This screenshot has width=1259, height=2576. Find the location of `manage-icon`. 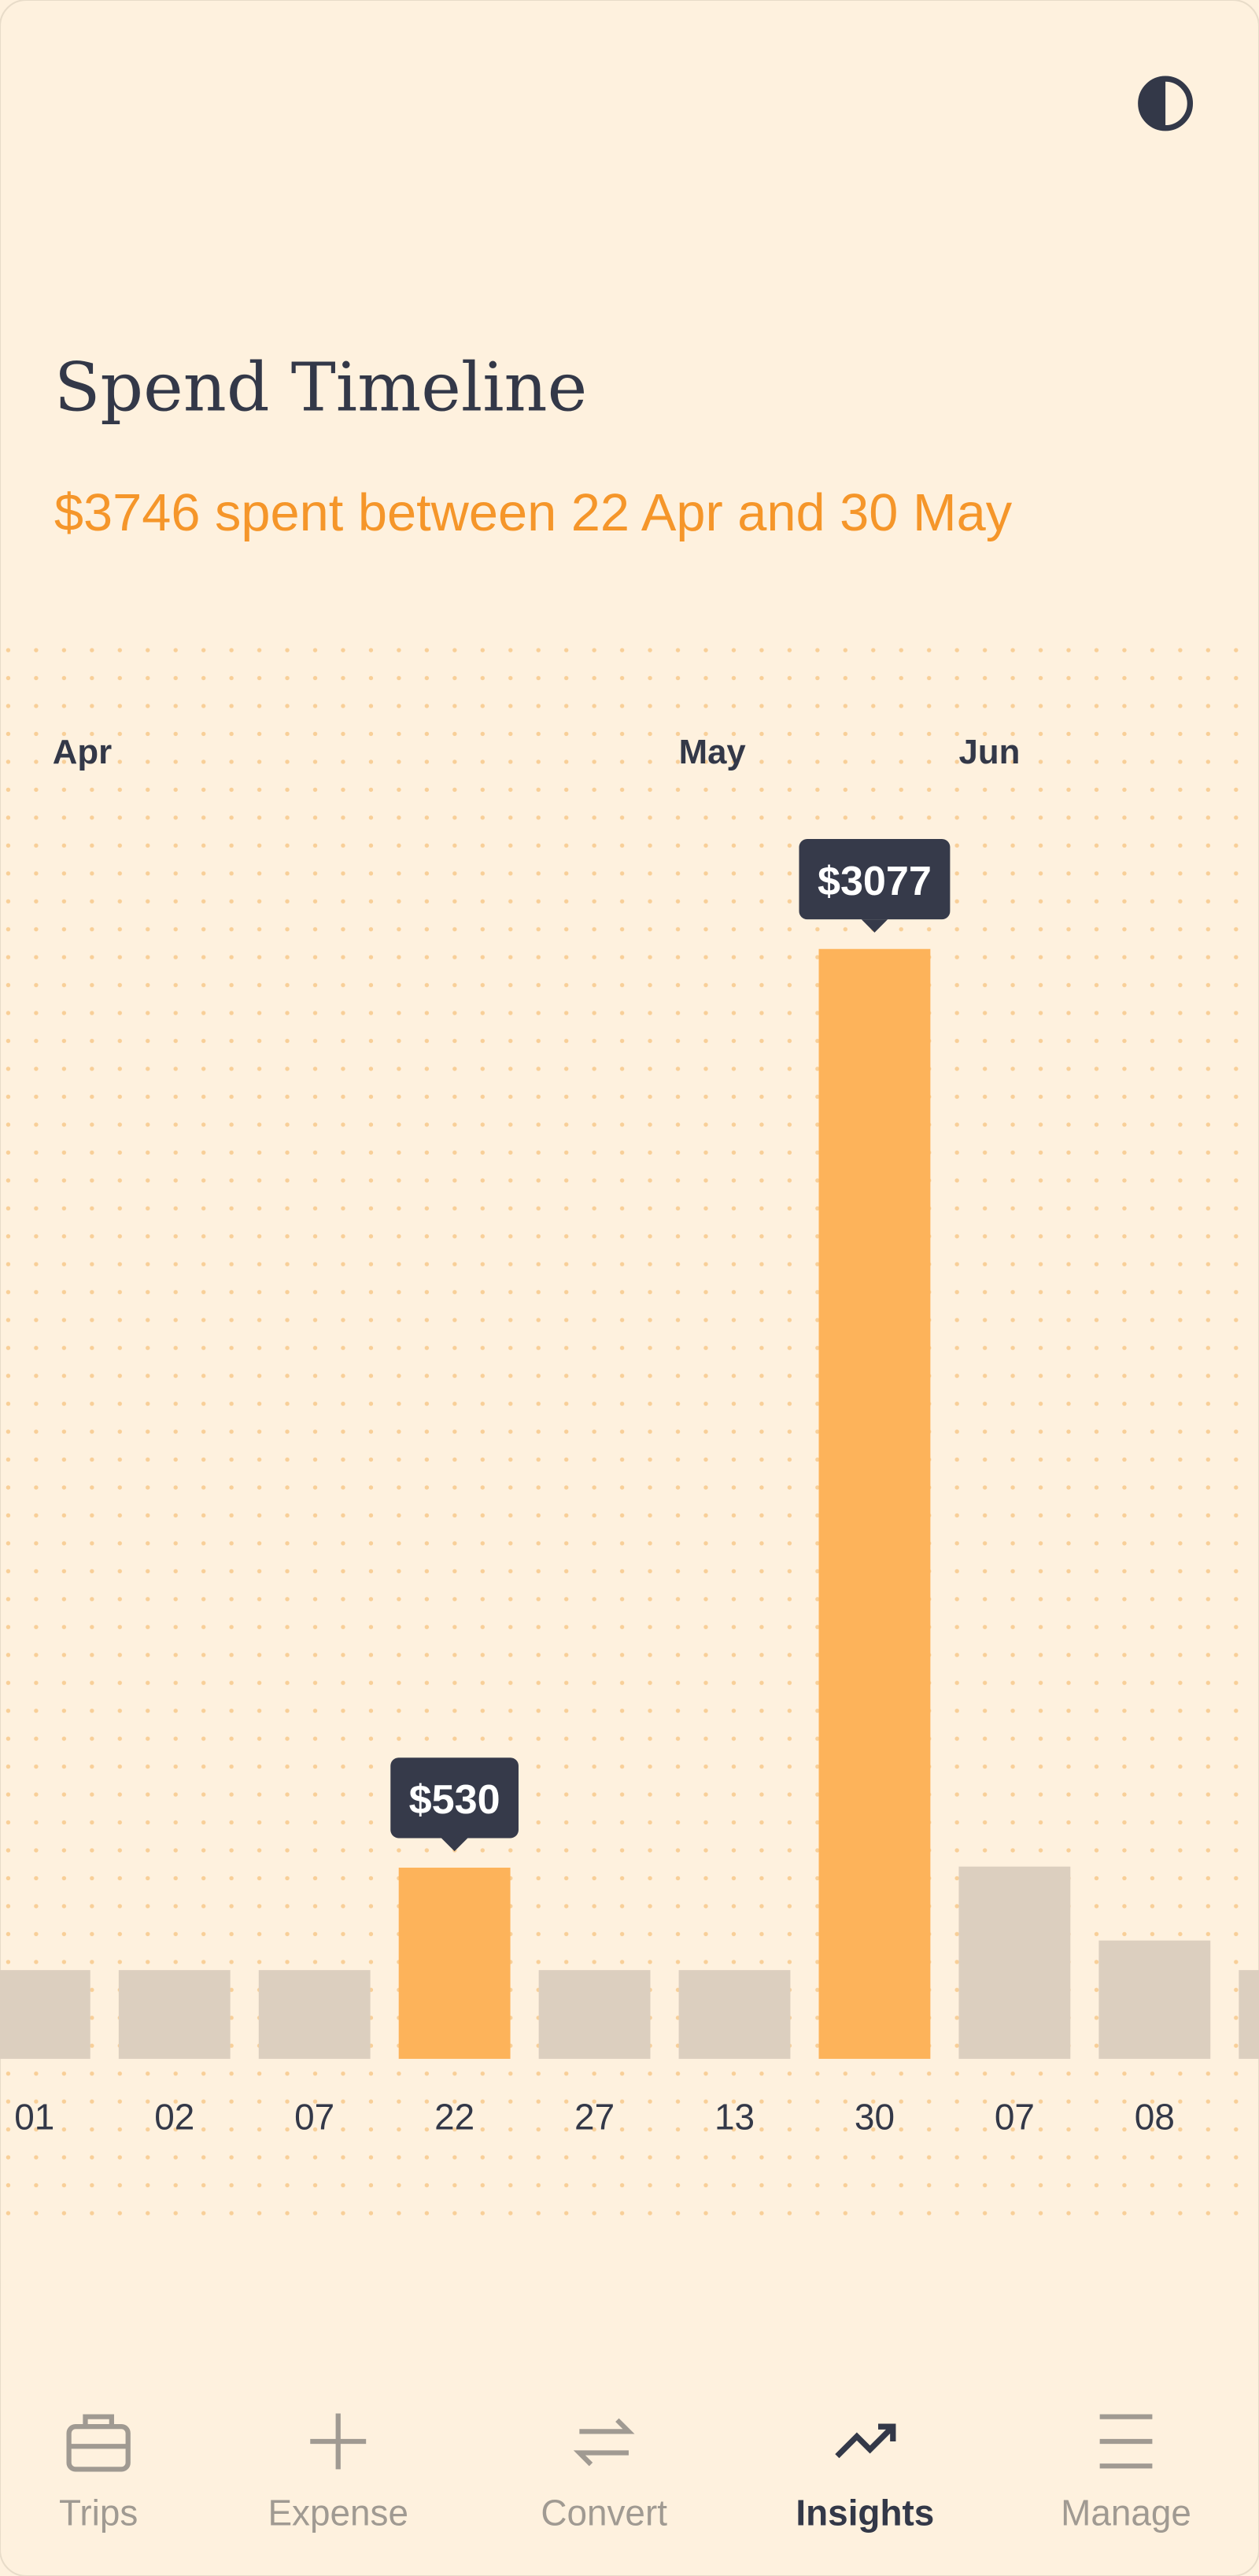

manage-icon is located at coordinates (1126, 2441).